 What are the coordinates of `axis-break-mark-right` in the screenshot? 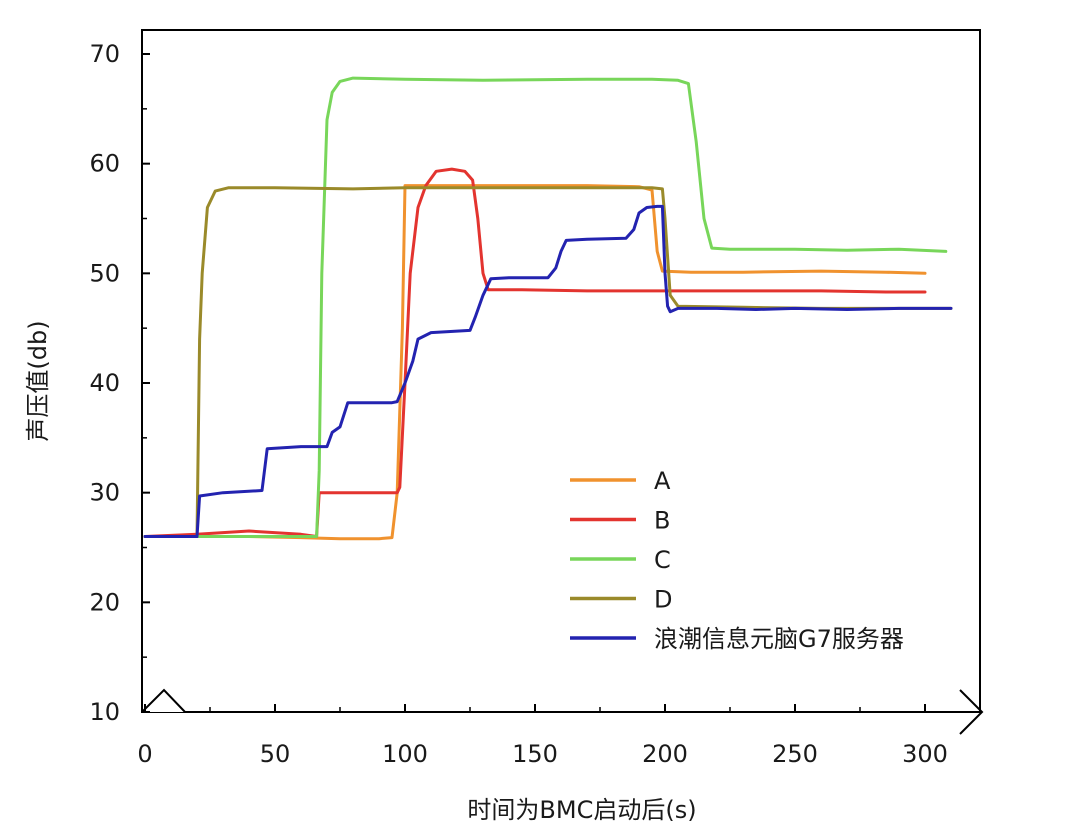 It's located at (971, 712).